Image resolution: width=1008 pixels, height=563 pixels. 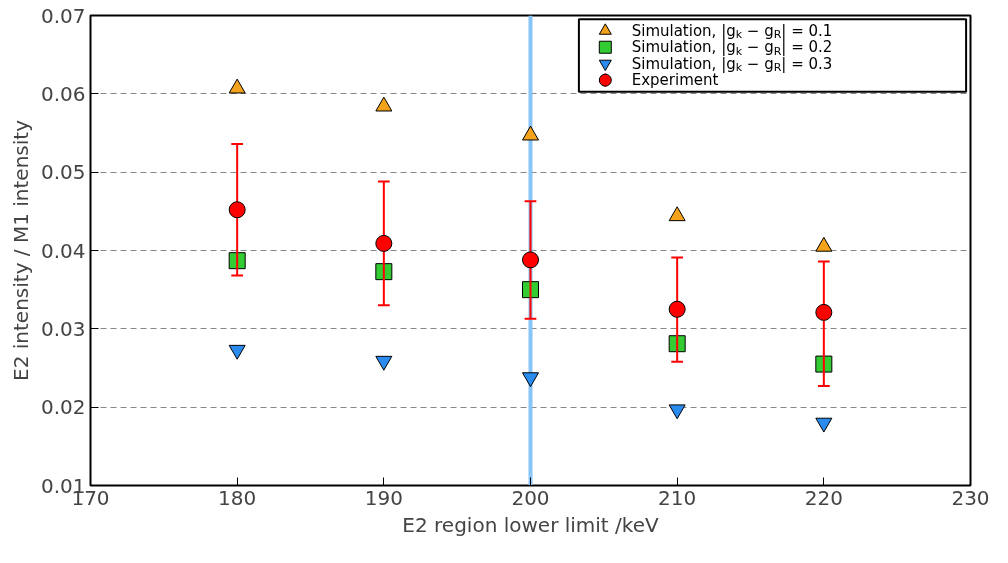 What do you see at coordinates (63, 93) in the screenshot?
I see `y-tick-label: 0.06` at bounding box center [63, 93].